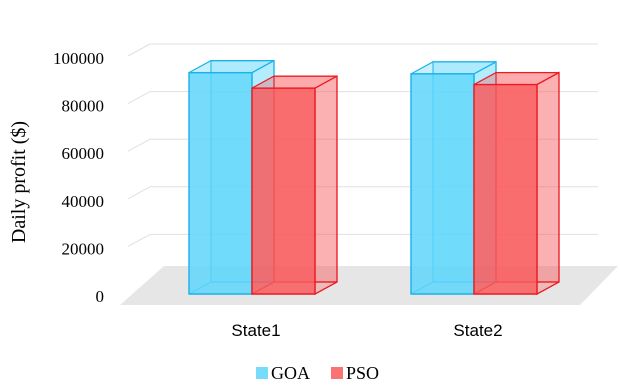 This screenshot has height=385, width=620. I want to click on legend-label: GOA, so click(290, 373).